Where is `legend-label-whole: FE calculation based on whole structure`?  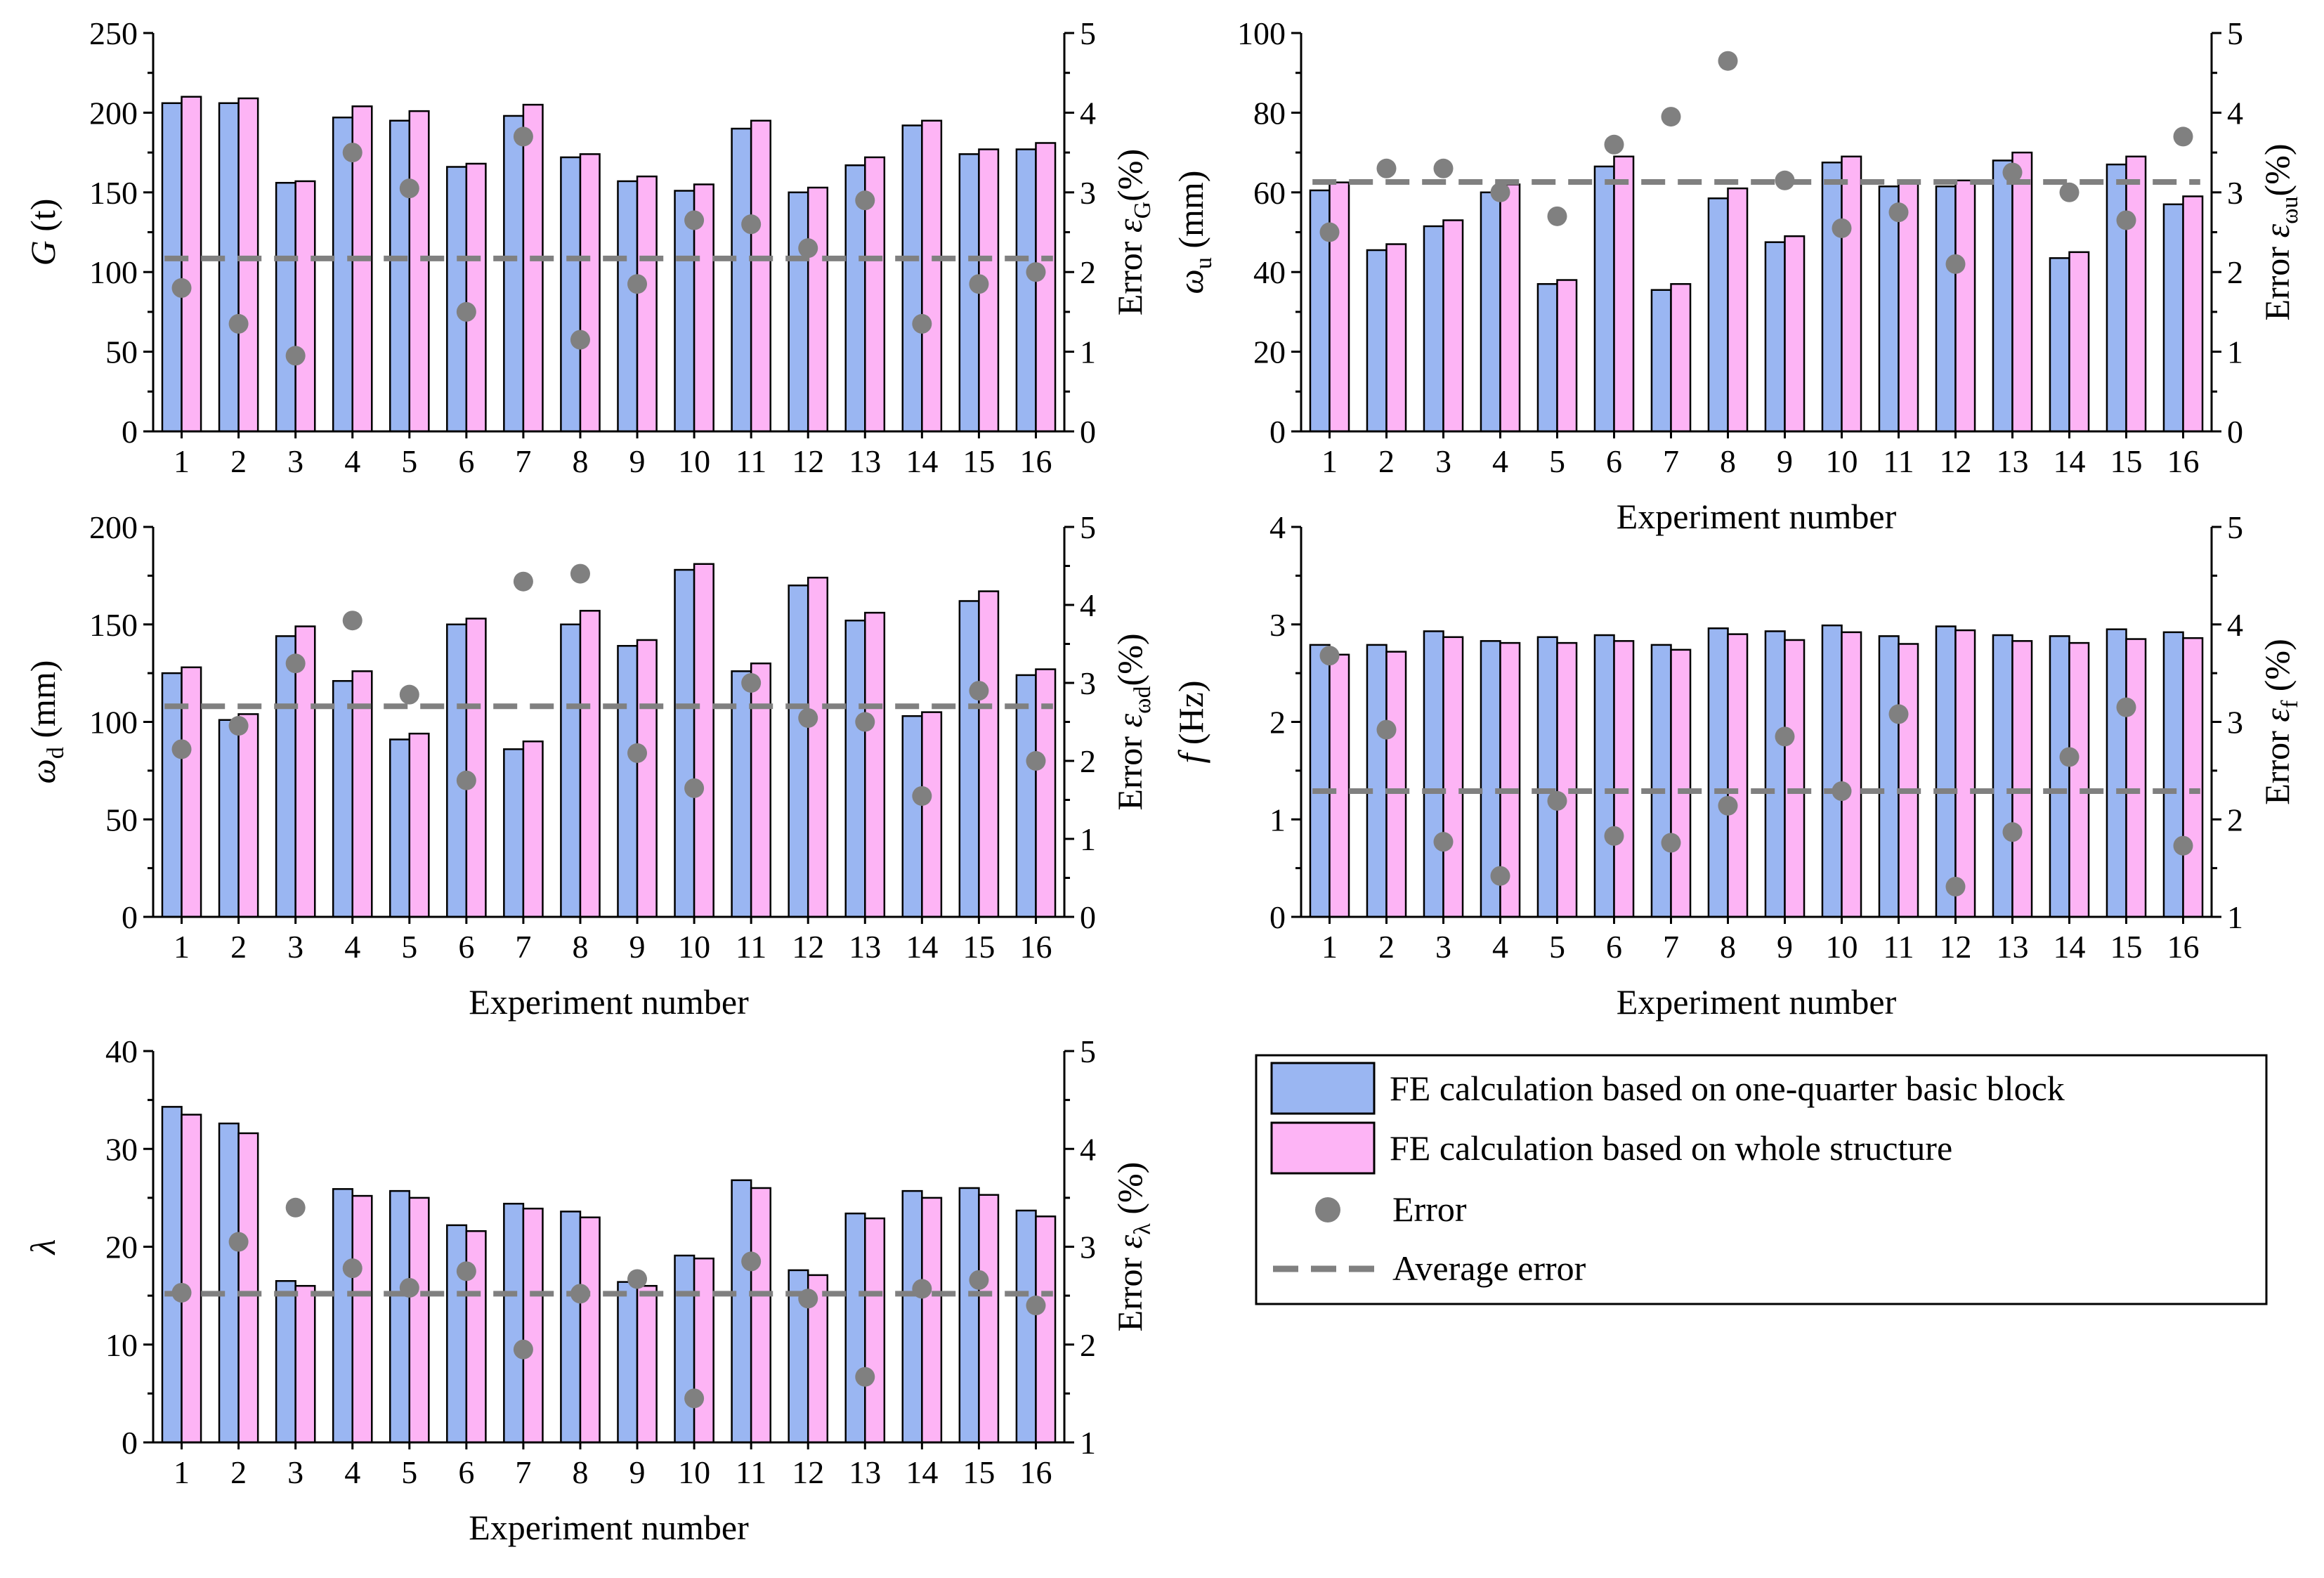 legend-label-whole: FE calculation based on whole structure is located at coordinates (1671, 1148).